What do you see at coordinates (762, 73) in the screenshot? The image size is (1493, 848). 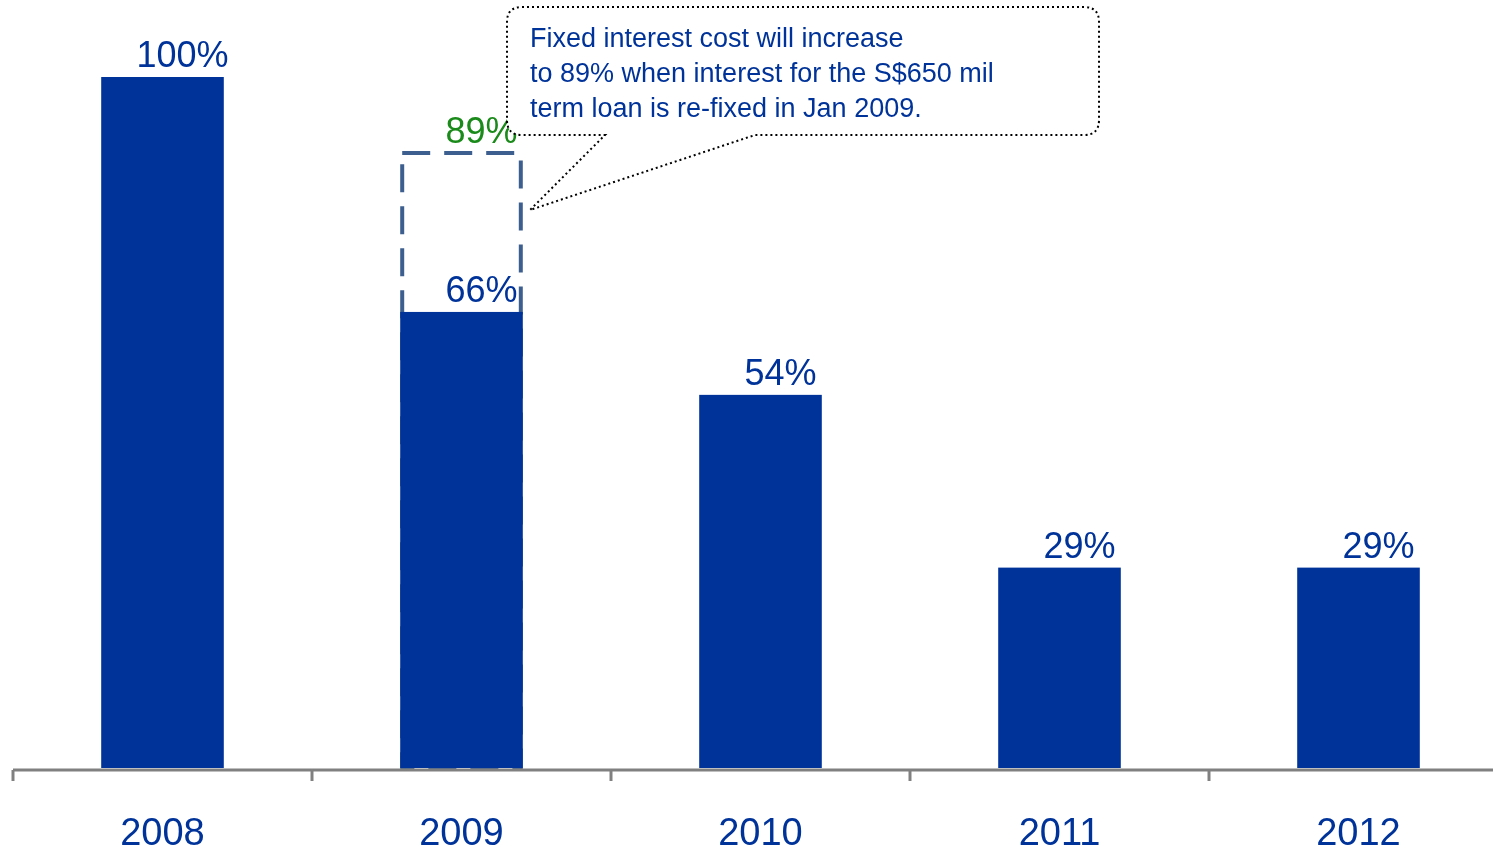 I see `annotation: Fixed interest cost will increase to 89% when interest for the S$650 mil term loan is re-fixed in Jan 2009.` at bounding box center [762, 73].